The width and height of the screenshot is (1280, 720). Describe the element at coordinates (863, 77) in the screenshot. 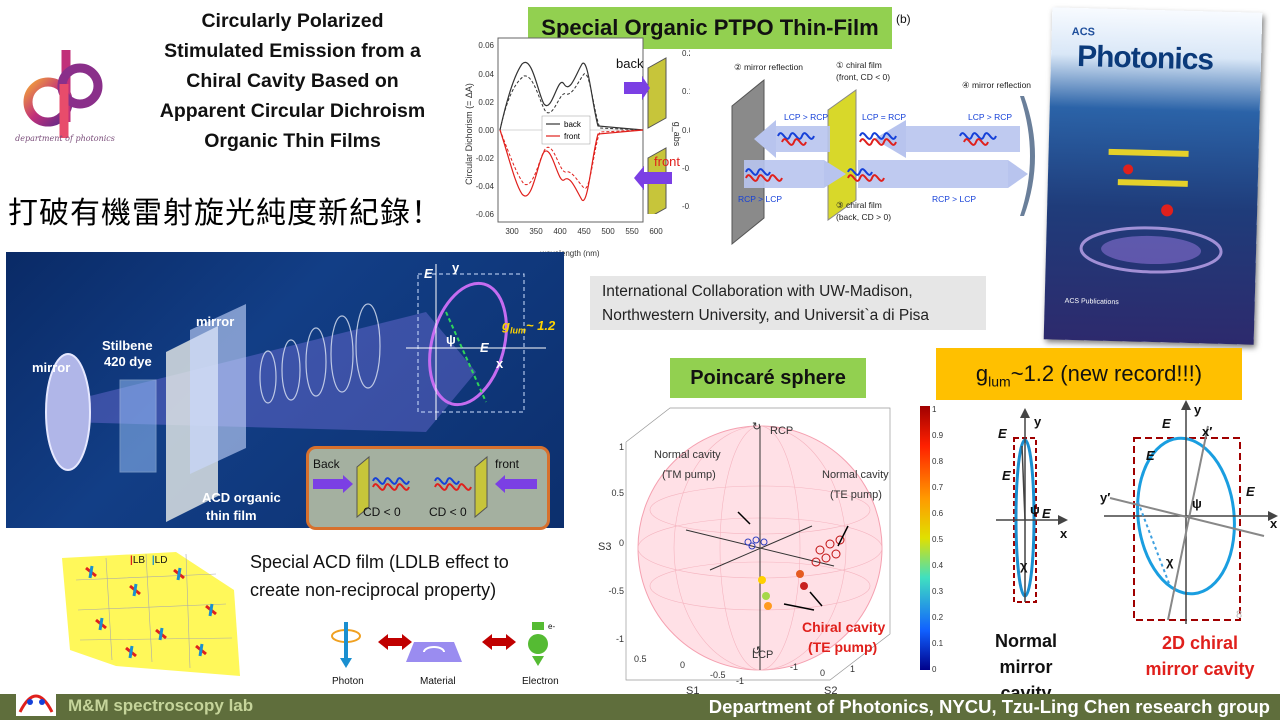

I see `svg-text: (front, CD < 0)` at that location.